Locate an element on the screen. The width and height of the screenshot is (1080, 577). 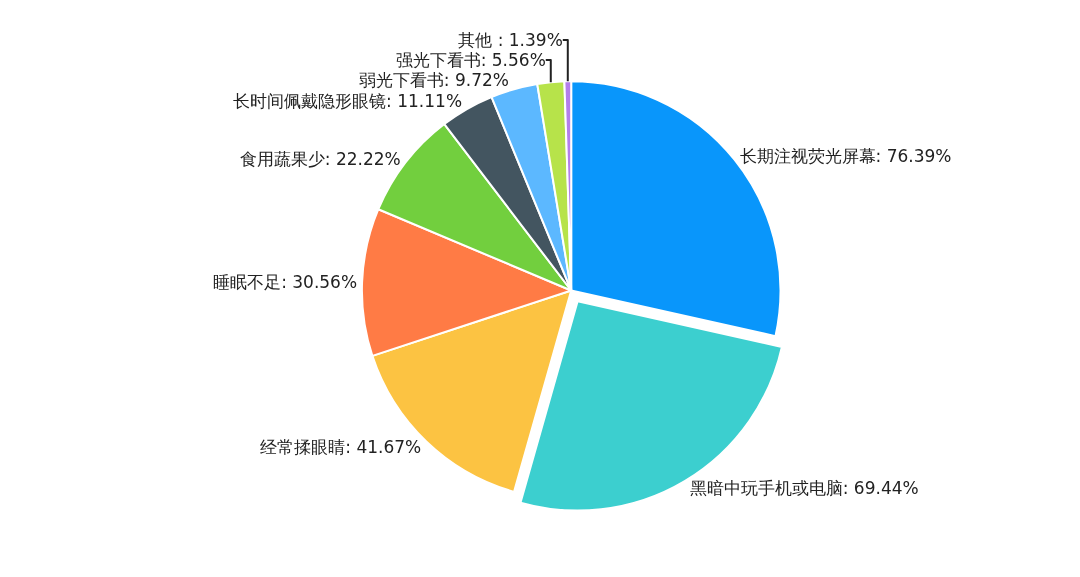
slice-label: 弱光下看书: 9.72% is located at coordinates (433, 79).